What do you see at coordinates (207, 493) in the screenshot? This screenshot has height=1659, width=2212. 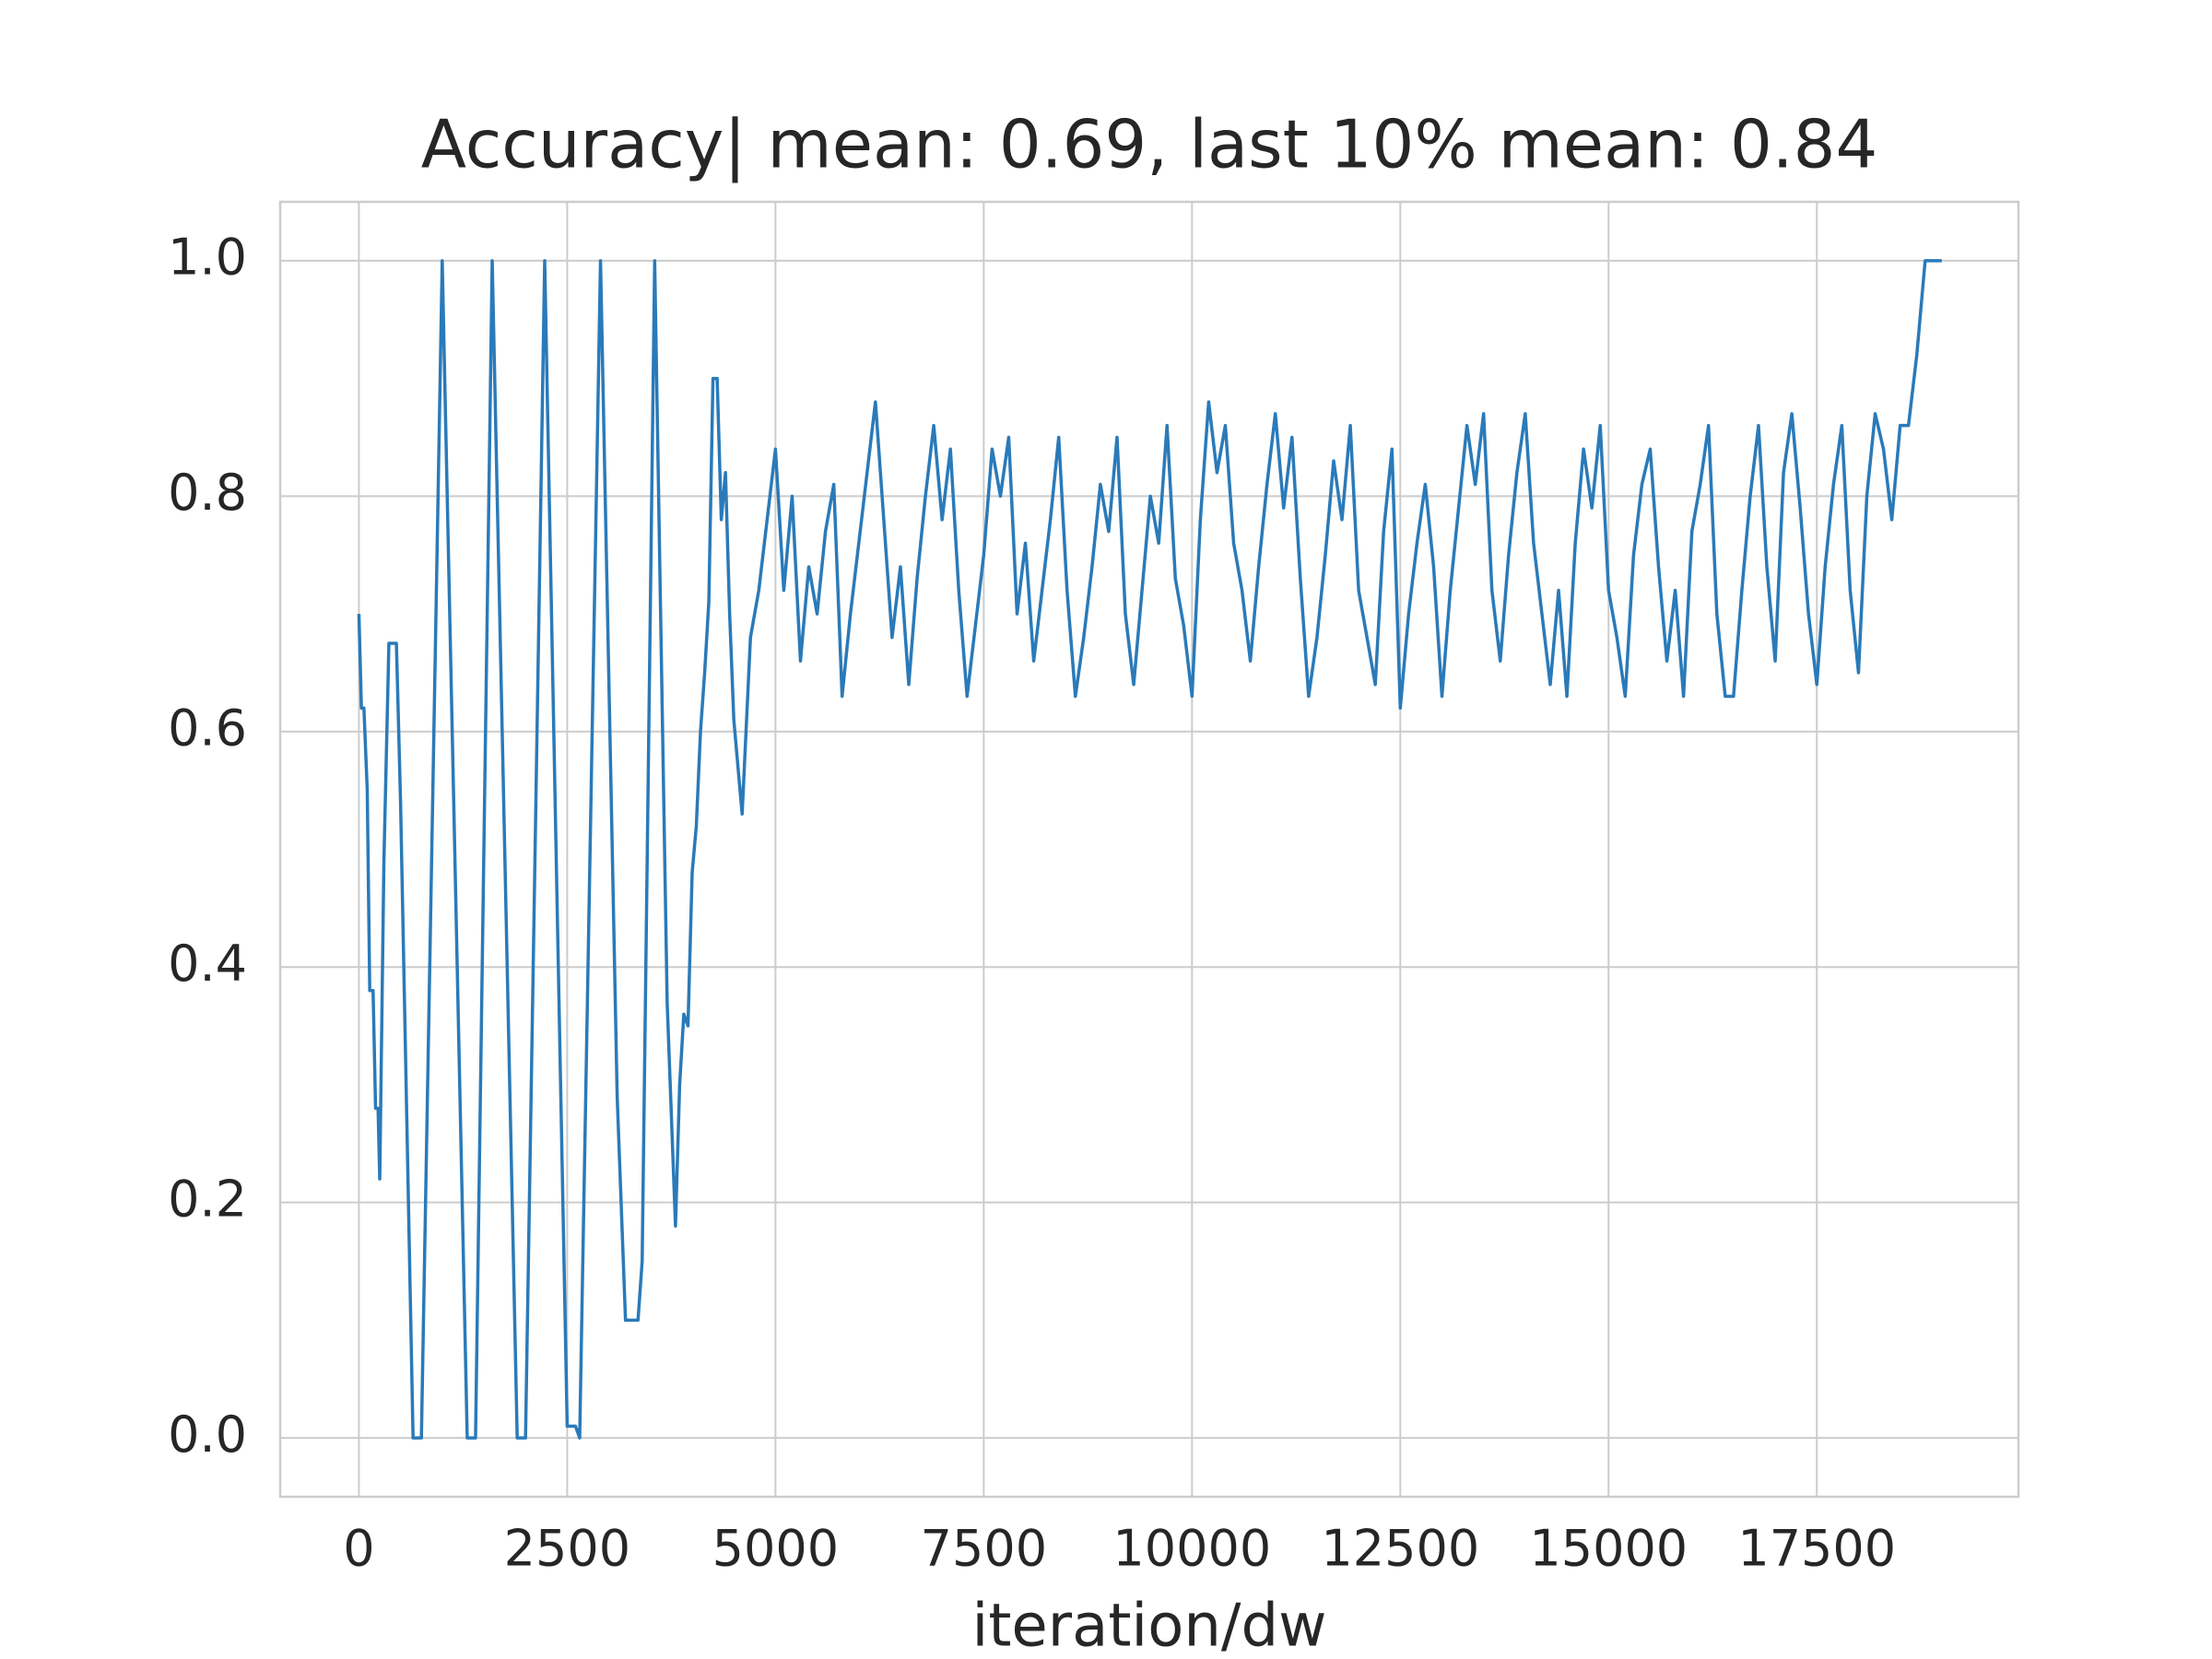 I see `y-tick-label: 0.8` at bounding box center [207, 493].